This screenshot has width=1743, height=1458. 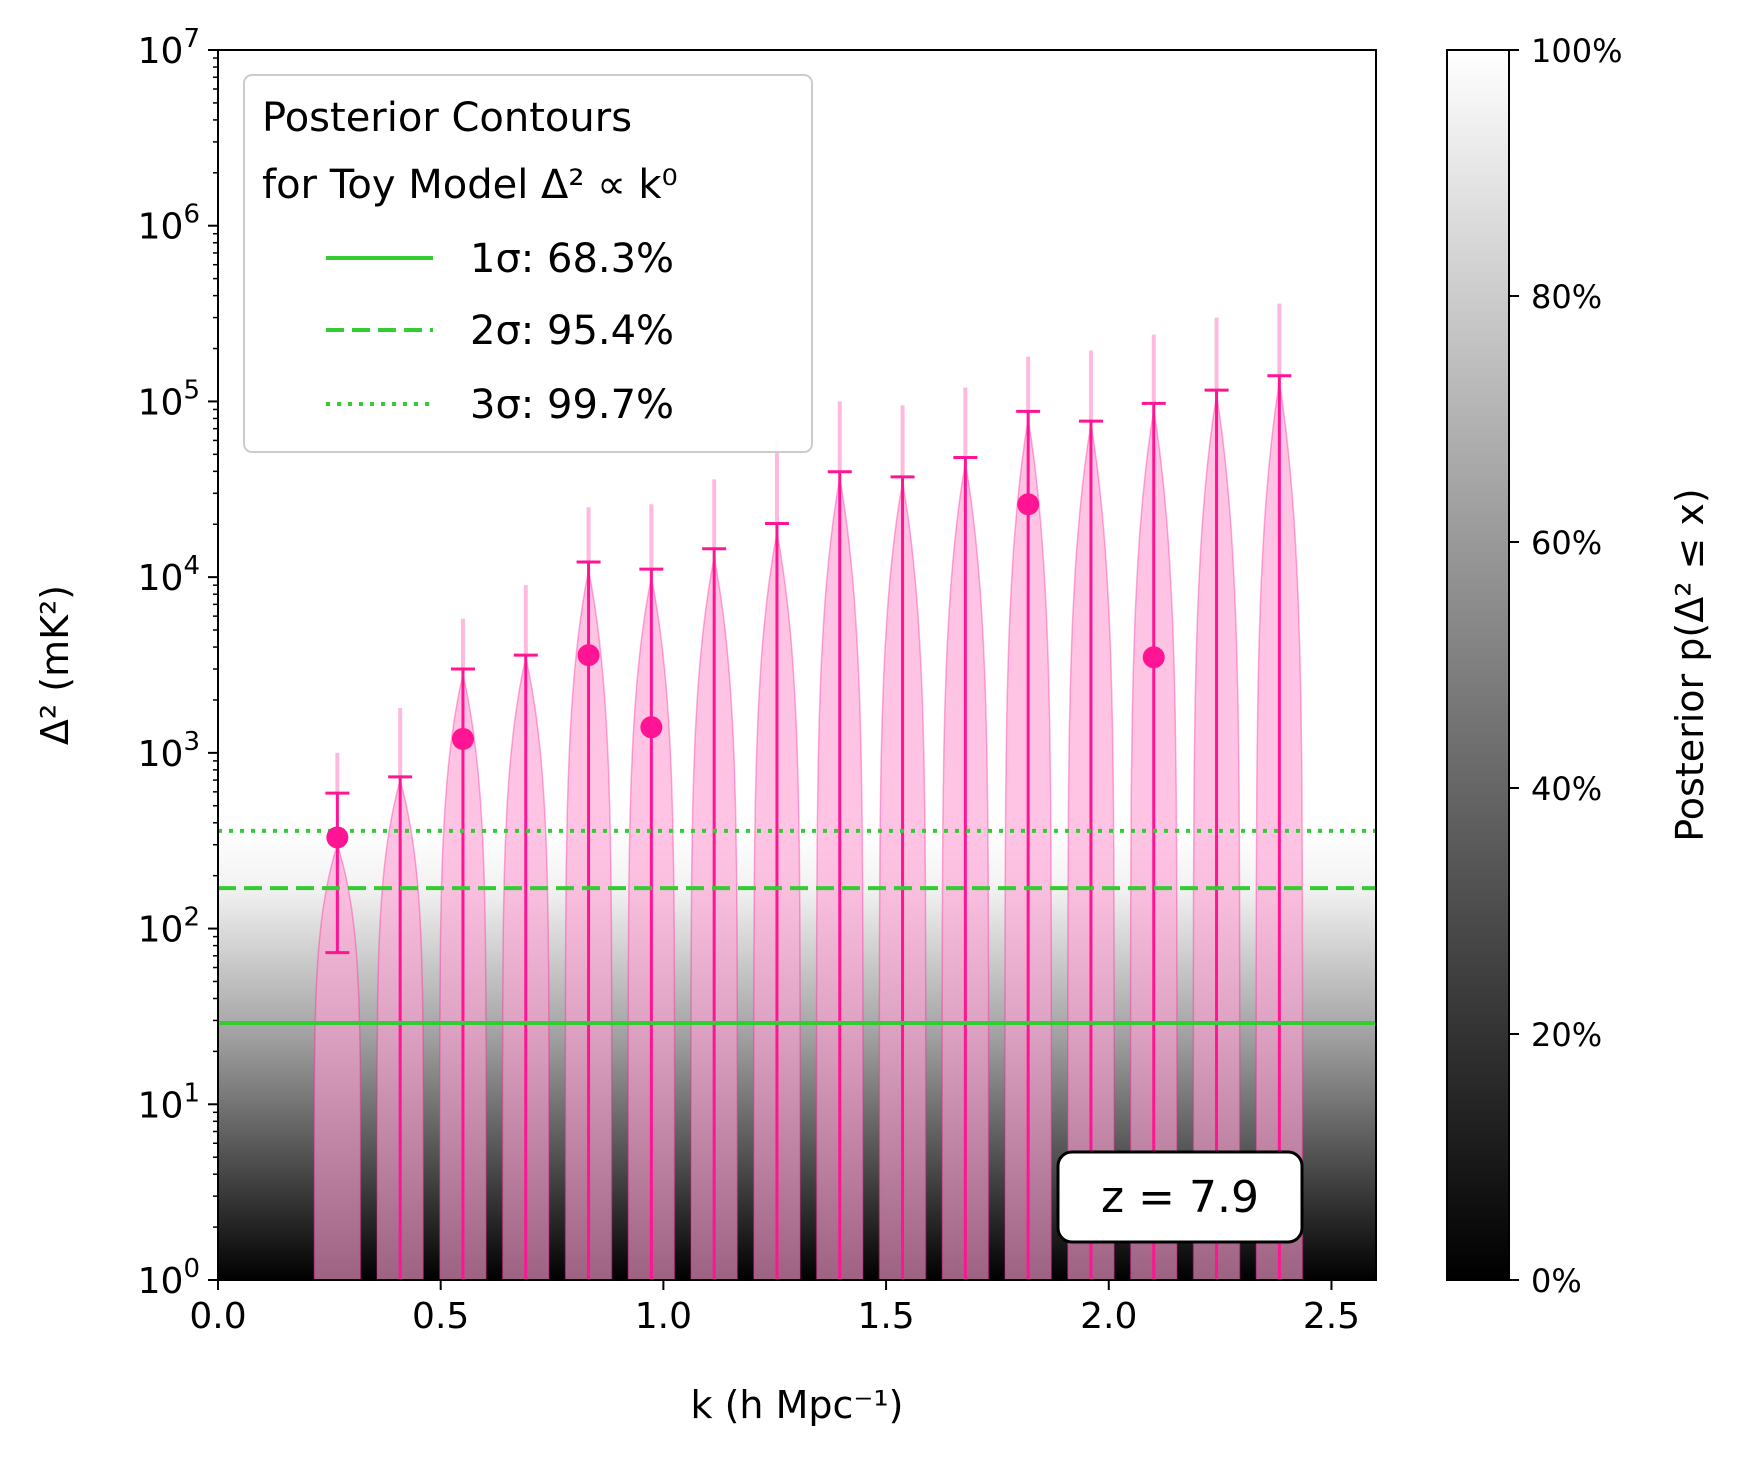 What do you see at coordinates (797, 927) in the screenshot?
I see `contour-lines` at bounding box center [797, 927].